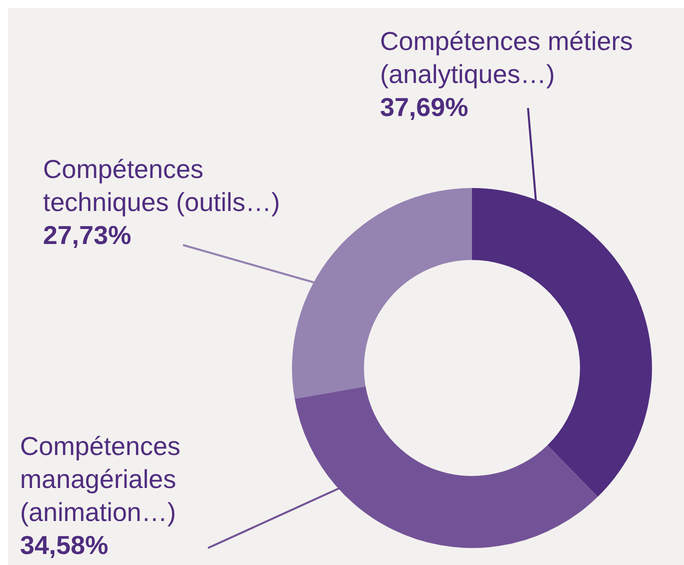 The width and height of the screenshot is (684, 565). I want to click on slice-label: Compétences managériales (animation…), so click(100, 479).